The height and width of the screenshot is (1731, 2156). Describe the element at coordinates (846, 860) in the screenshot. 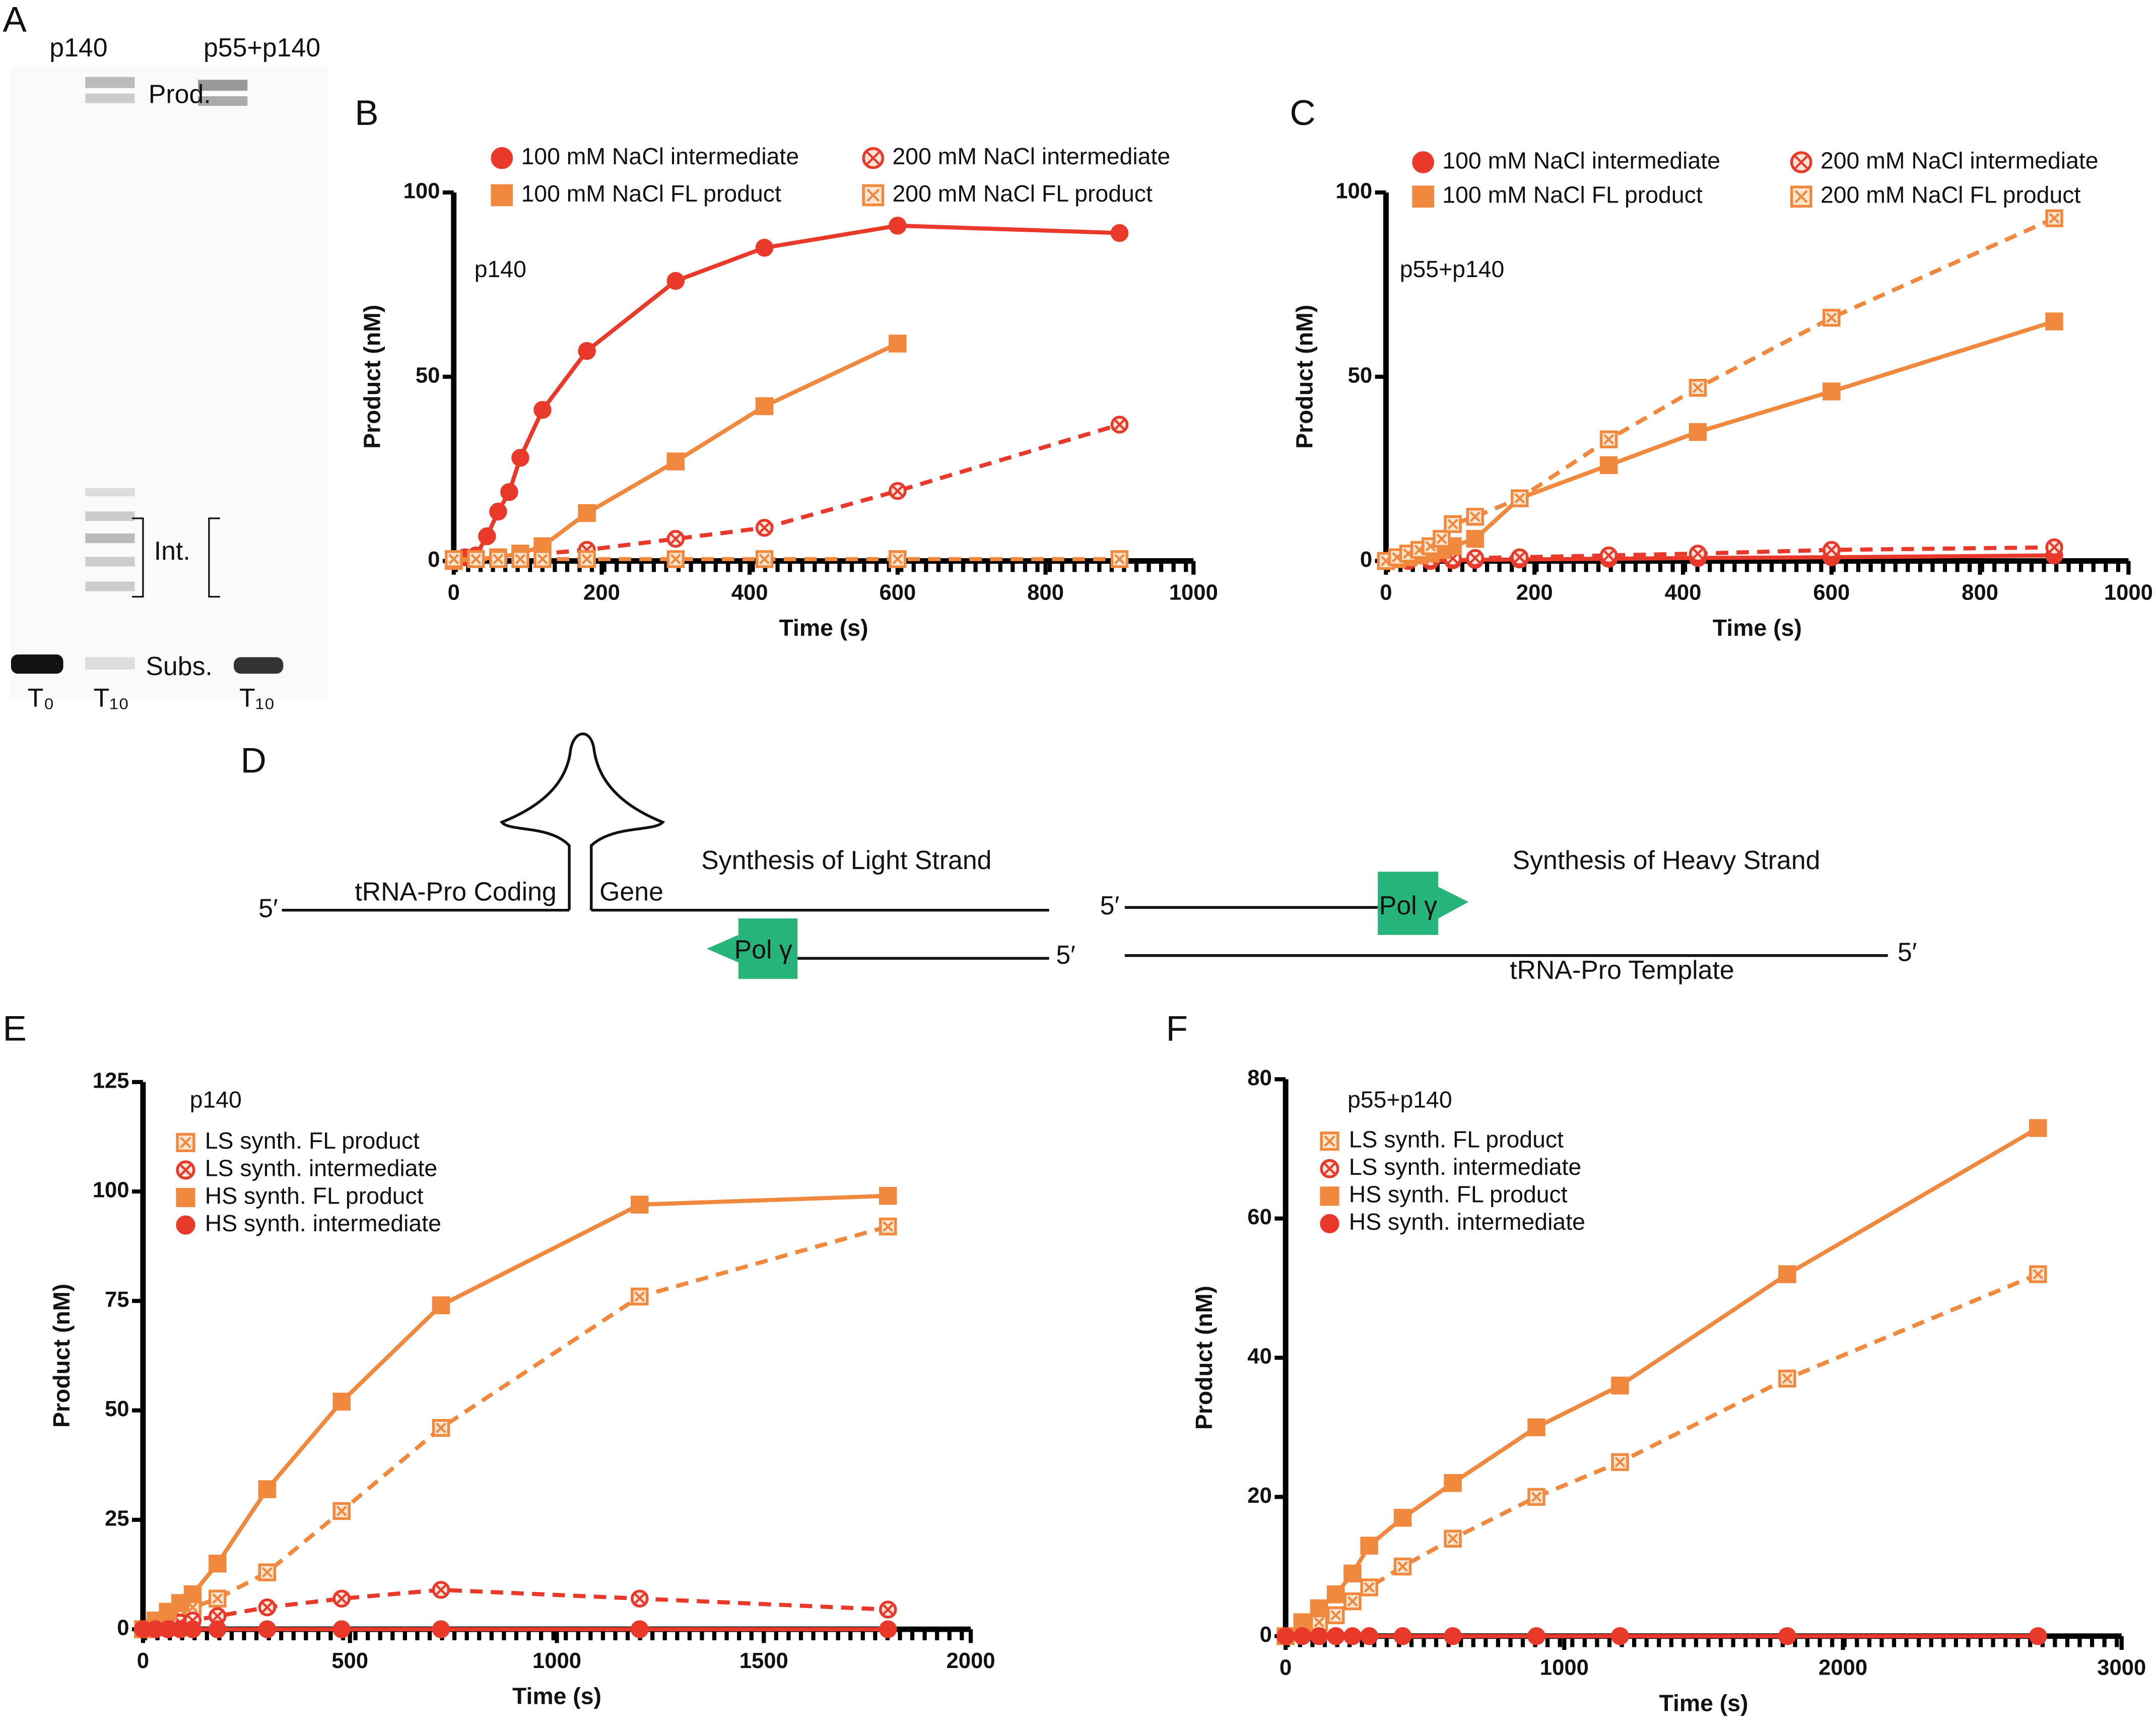

I see `diagram-title: Synthesis of Light Strand` at that location.